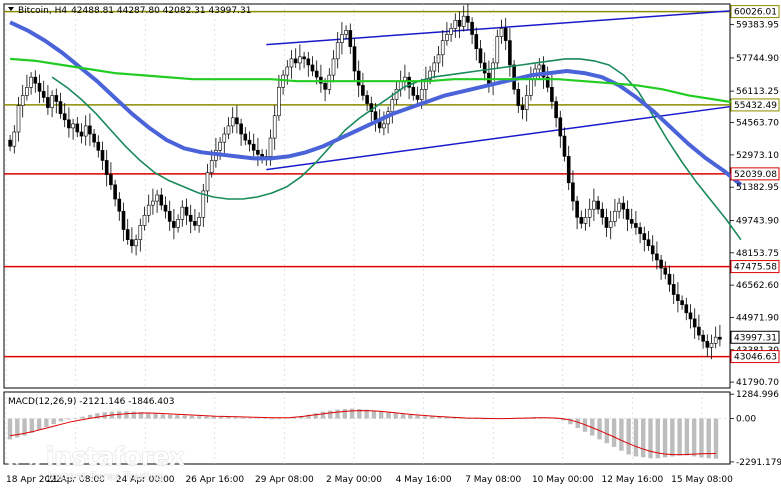  I want to click on price-tick-label: 59383.95, so click(757, 26).